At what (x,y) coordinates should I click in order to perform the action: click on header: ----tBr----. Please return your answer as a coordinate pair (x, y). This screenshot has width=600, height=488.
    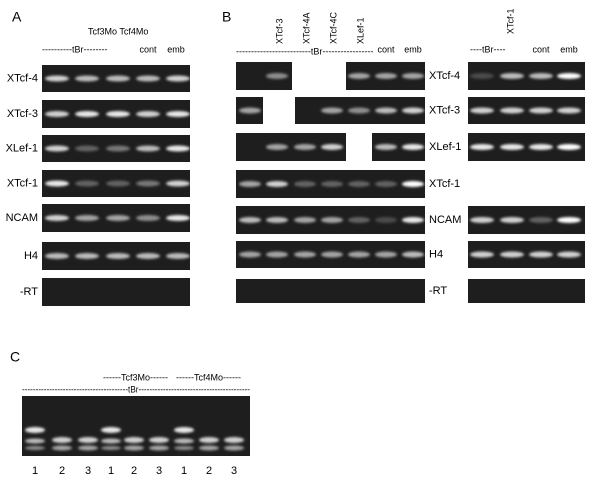
    Looking at the image, I should click on (487, 49).